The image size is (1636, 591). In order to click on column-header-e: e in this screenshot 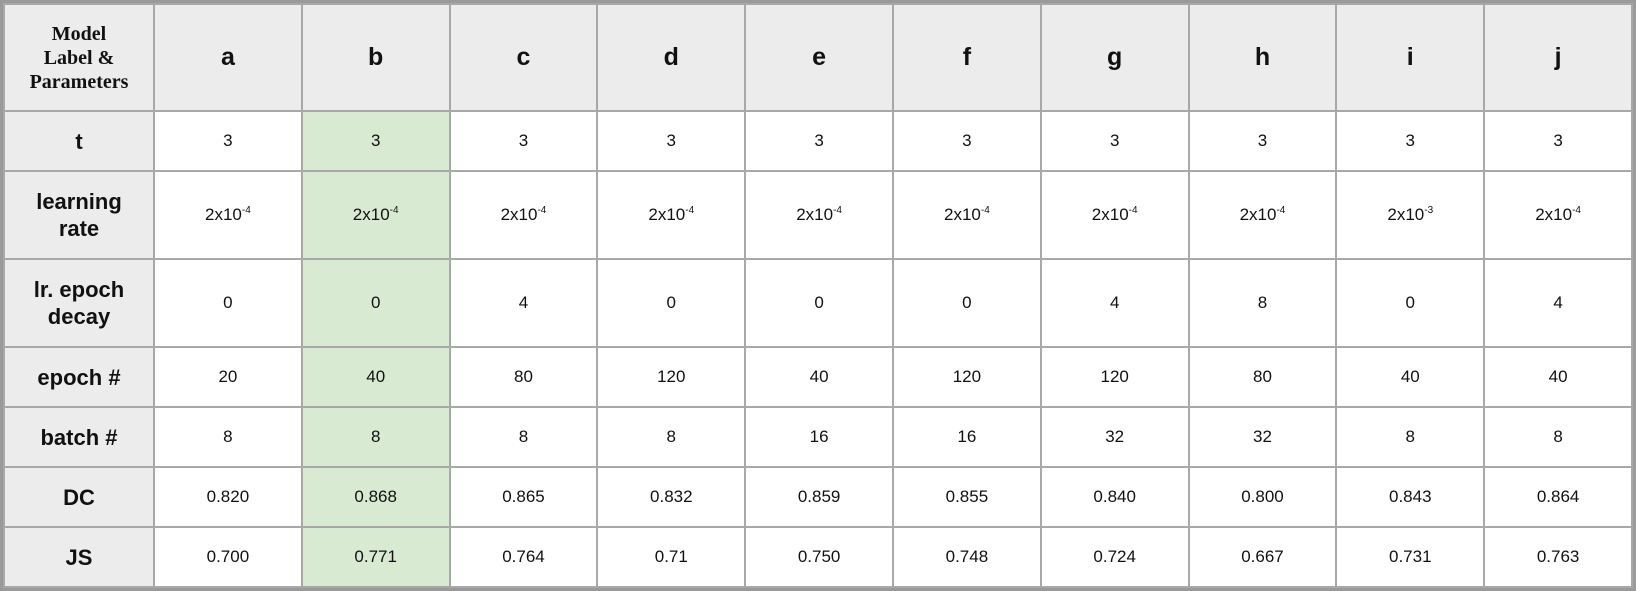, I will do `click(819, 57)`.